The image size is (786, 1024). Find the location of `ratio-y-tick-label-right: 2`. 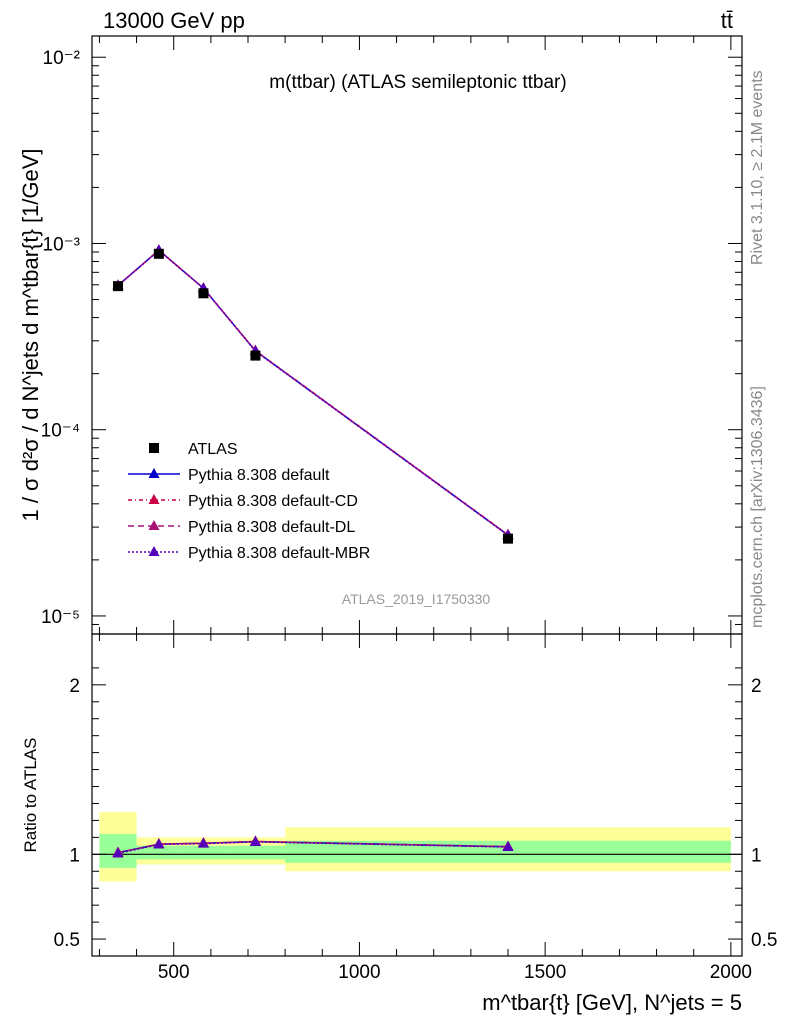

ratio-y-tick-label-right: 2 is located at coordinates (756, 686).